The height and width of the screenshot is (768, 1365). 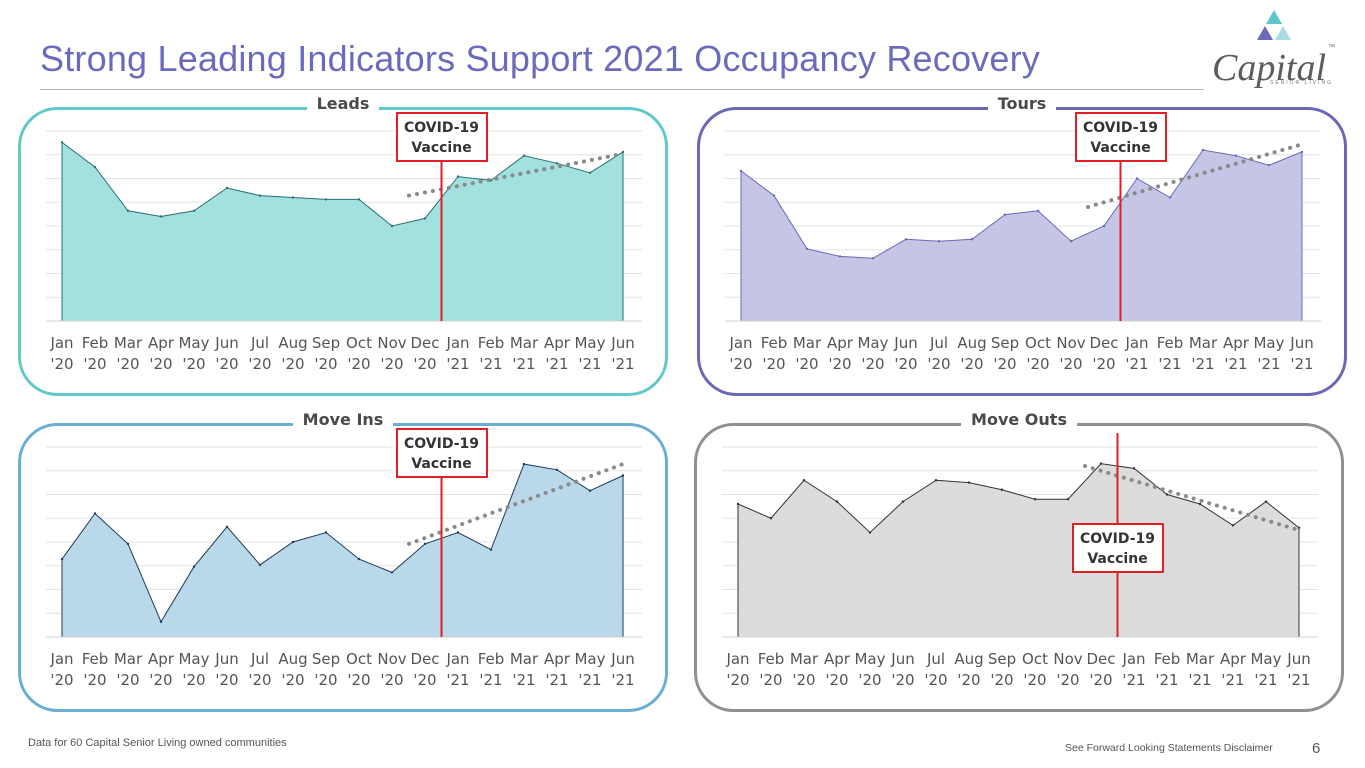 What do you see at coordinates (807, 353) in the screenshot?
I see `tours-tick-label: Mar '20` at bounding box center [807, 353].